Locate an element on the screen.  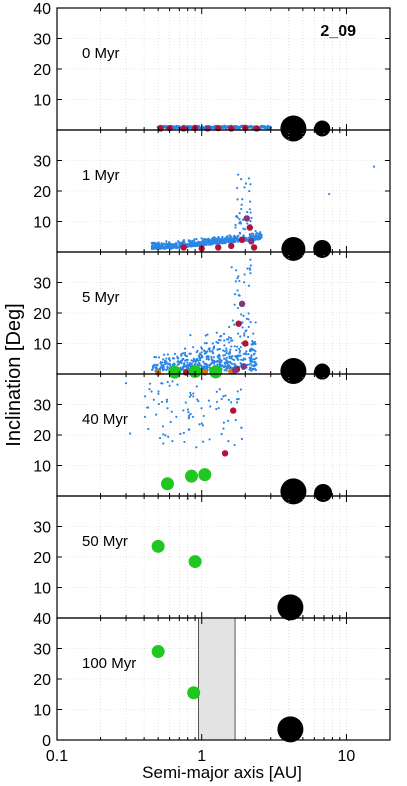
y-tick-label: 40 is located at coordinates (42, 619).